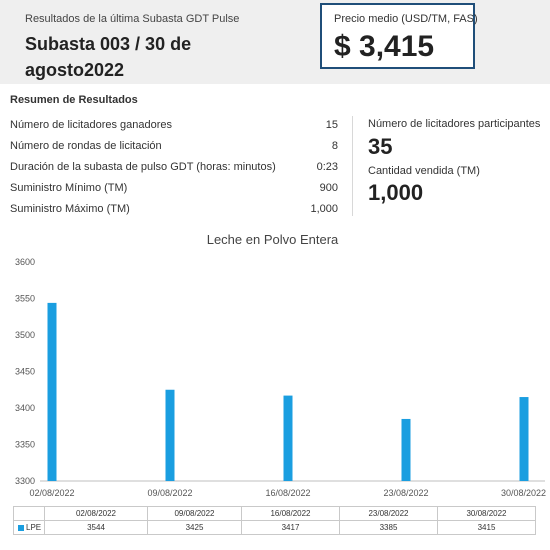 This screenshot has width=550, height=550. What do you see at coordinates (175, 212) in the screenshot?
I see `summary-row: Suministro Máximo (TM) 1,000` at bounding box center [175, 212].